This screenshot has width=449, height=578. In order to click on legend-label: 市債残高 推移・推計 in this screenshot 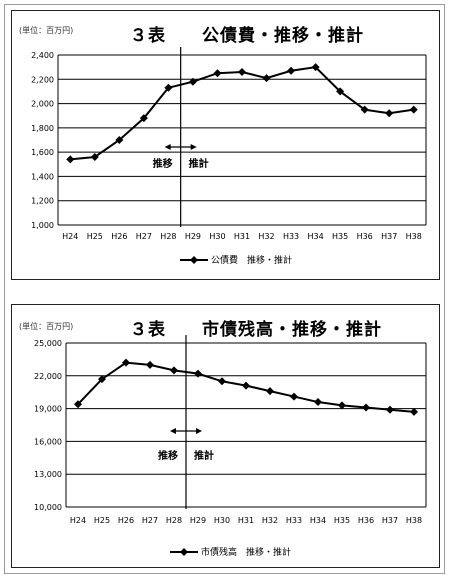, I will do `click(246, 553)`.